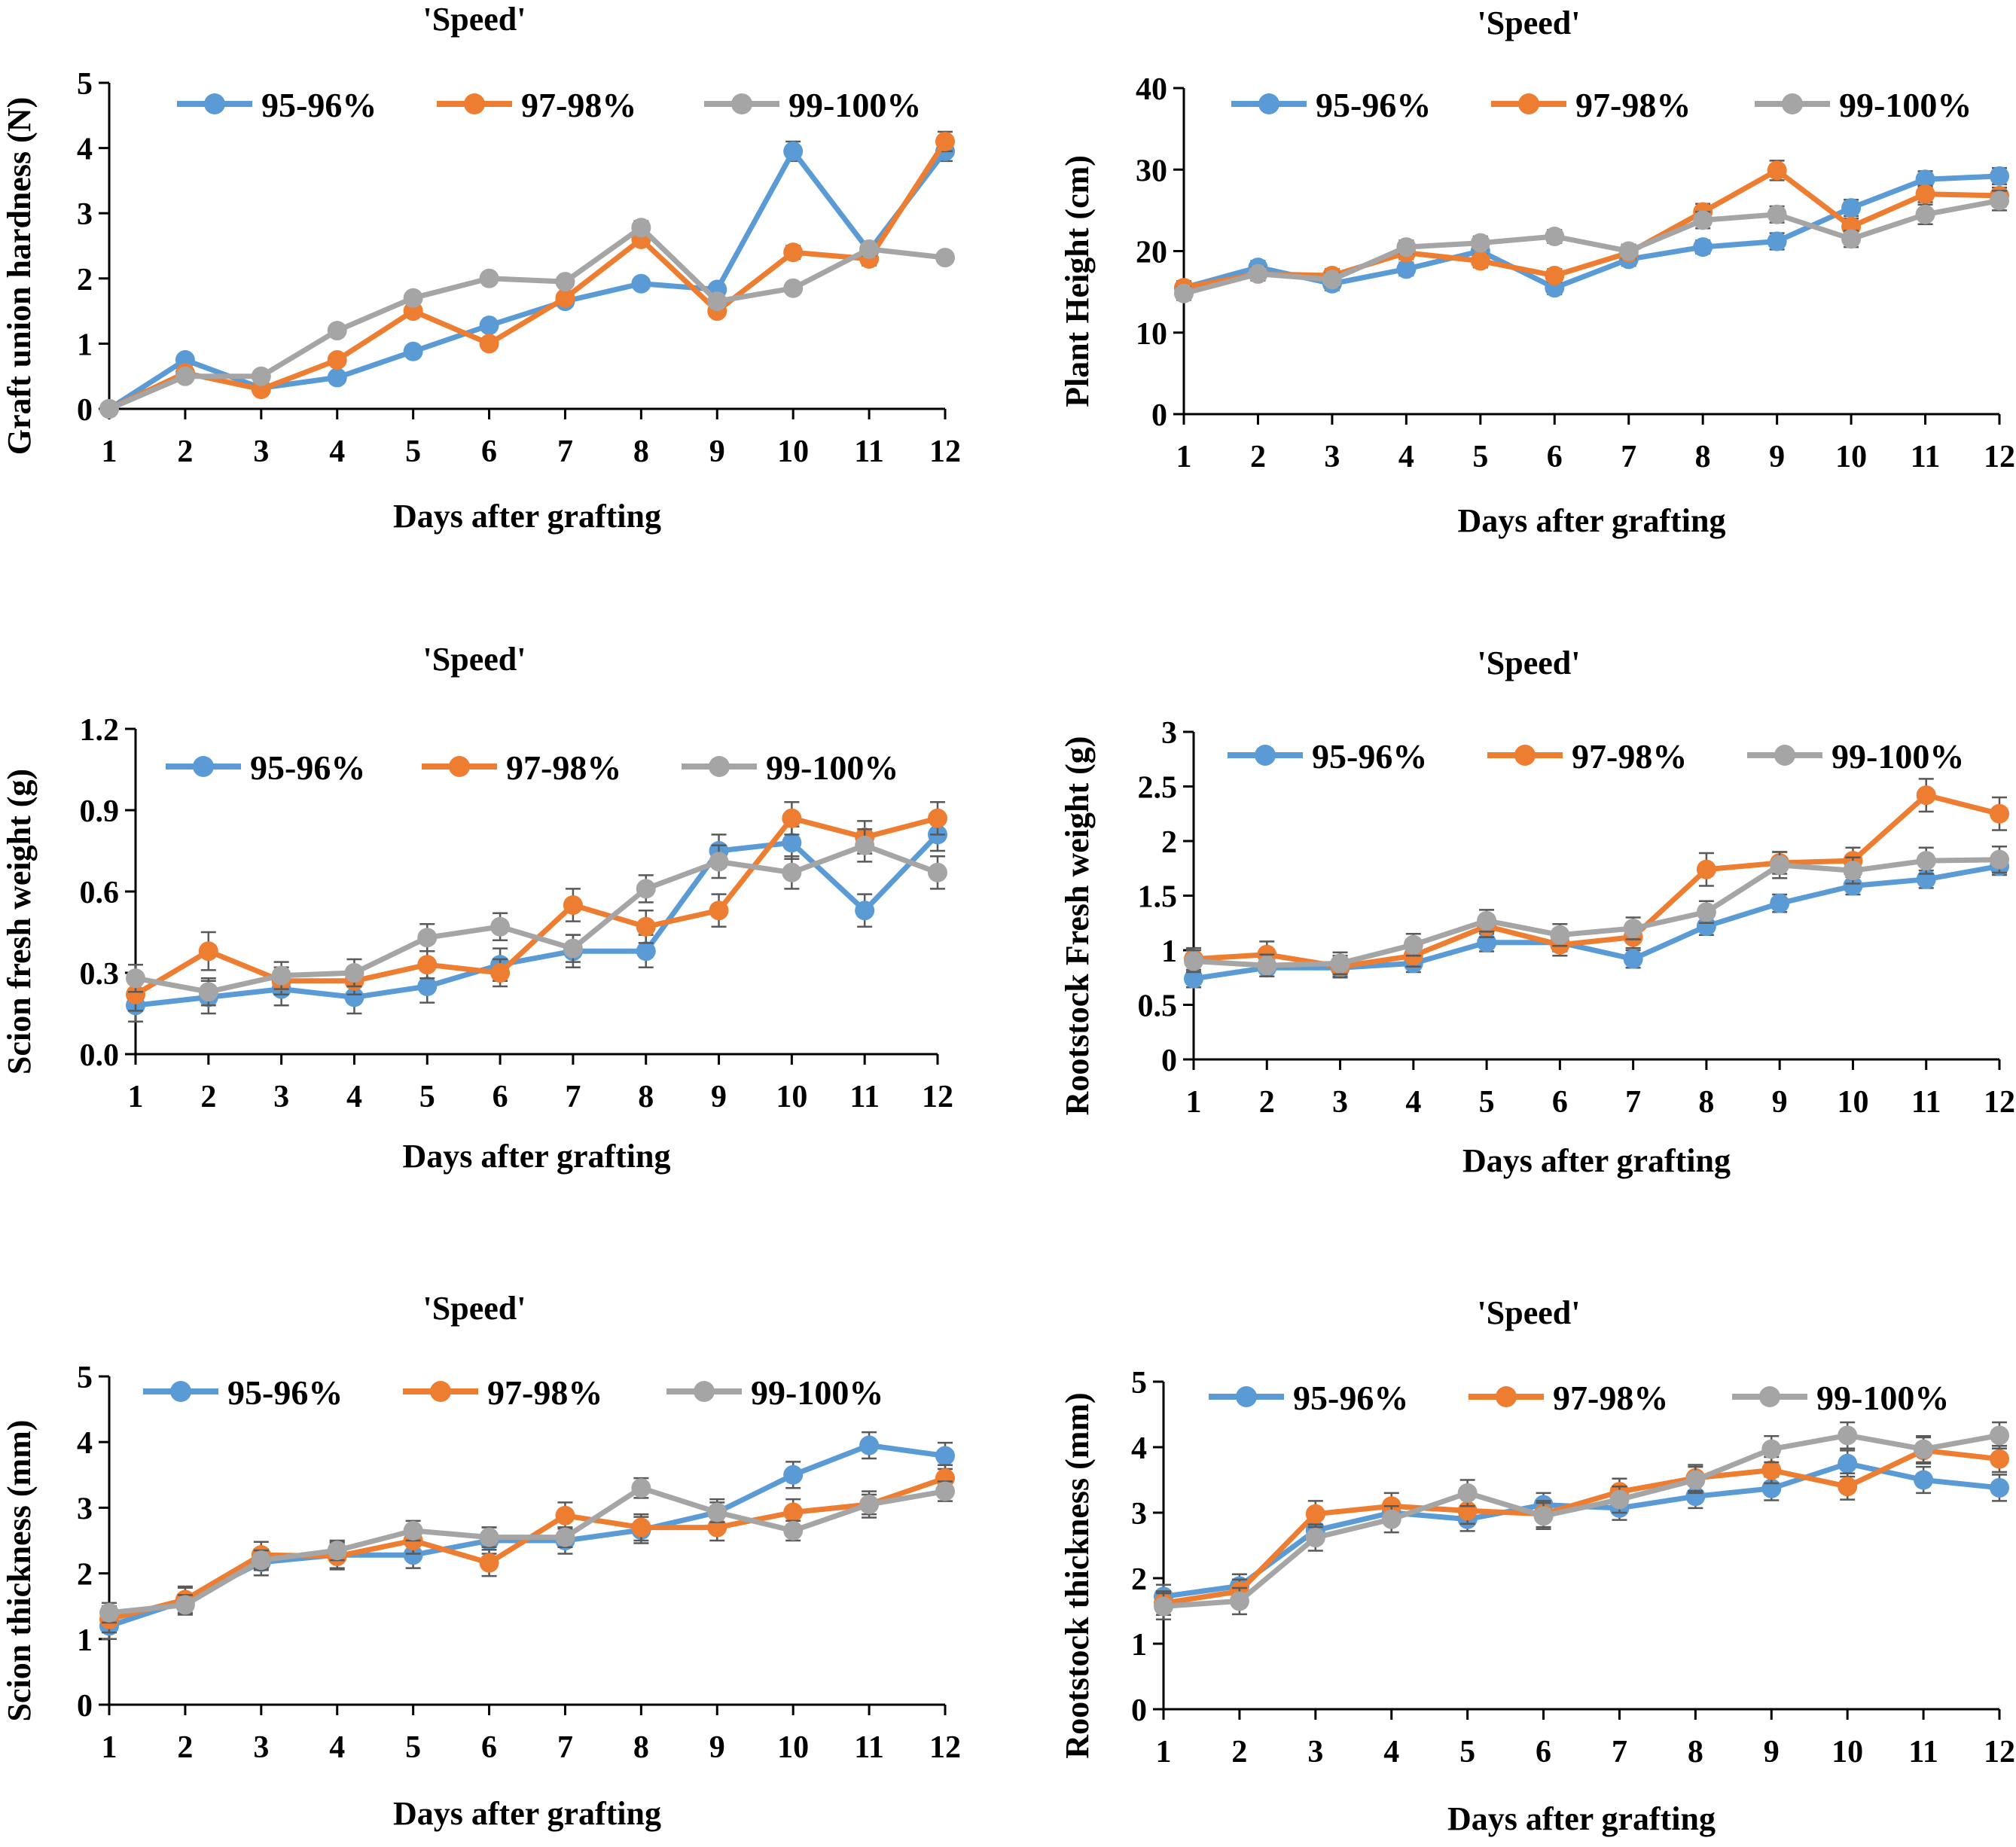 This screenshot has height=1847, width=2016. Describe the element at coordinates (413, 1747) in the screenshot. I see `x-tick-label: 5` at that location.